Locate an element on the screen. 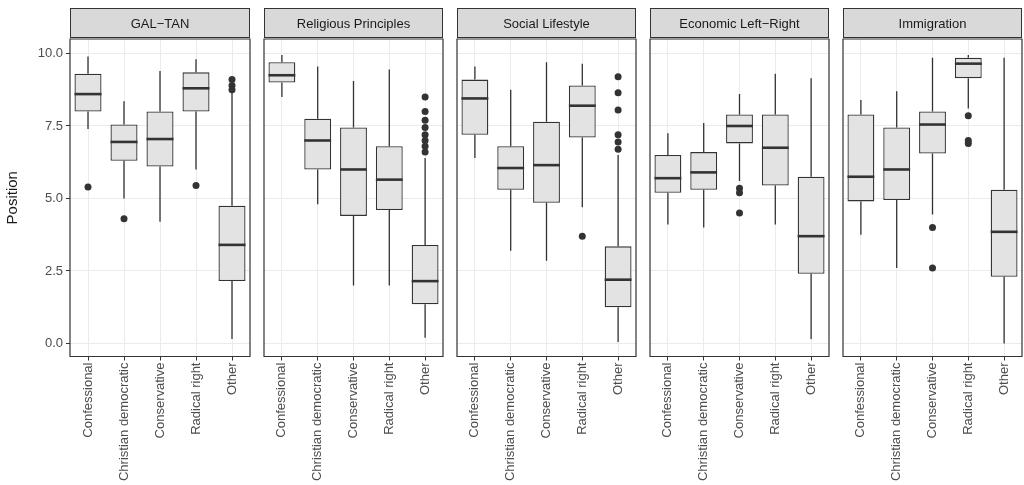  y-tick-label: 0.0 is located at coordinates (53, 343).